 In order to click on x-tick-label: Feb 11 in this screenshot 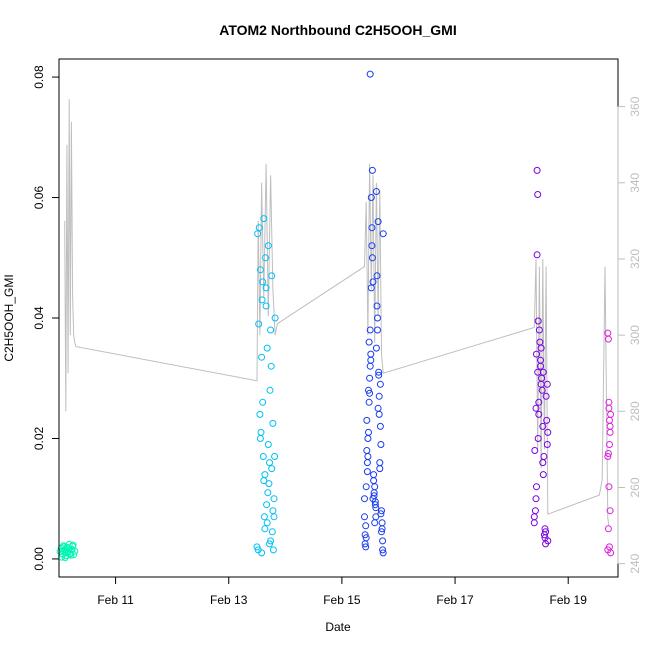, I will do `click(115, 600)`.